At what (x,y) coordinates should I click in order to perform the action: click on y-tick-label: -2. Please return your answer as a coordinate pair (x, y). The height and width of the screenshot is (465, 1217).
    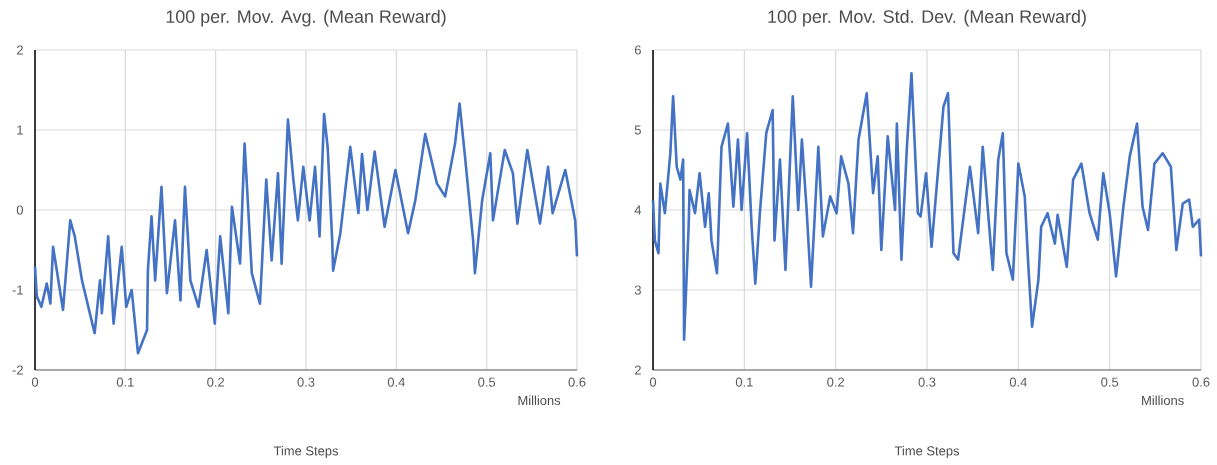
    Looking at the image, I should click on (17, 370).